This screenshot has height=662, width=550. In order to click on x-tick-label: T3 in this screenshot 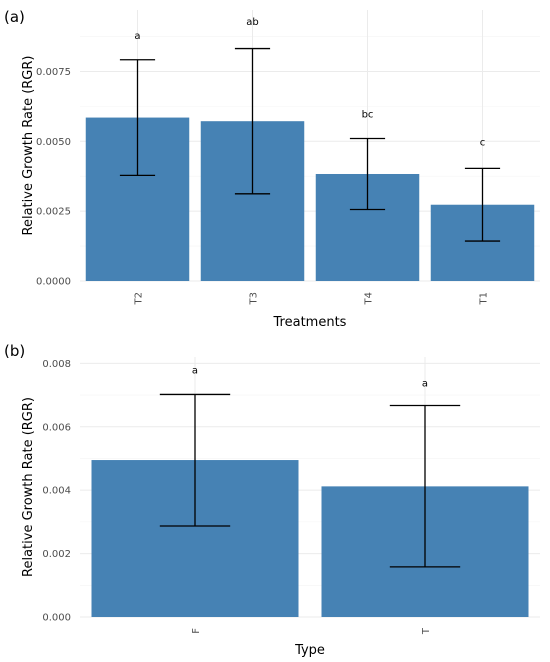, I will do `click(254, 298)`.